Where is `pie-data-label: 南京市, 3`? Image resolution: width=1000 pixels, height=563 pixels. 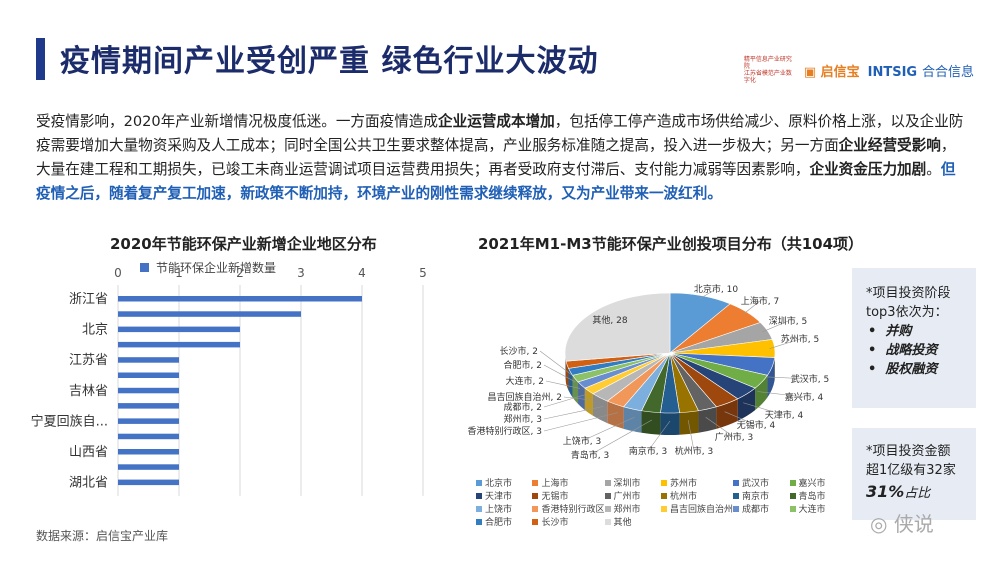 pie-data-label: 南京市, 3 is located at coordinates (648, 451).